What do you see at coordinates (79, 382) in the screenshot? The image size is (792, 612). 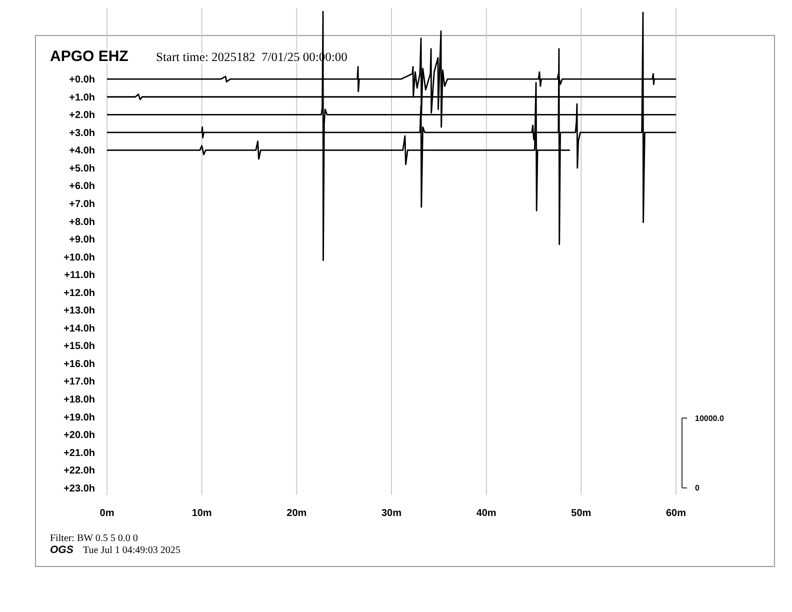 I see `y-tick-label: +17.0h` at bounding box center [79, 382].